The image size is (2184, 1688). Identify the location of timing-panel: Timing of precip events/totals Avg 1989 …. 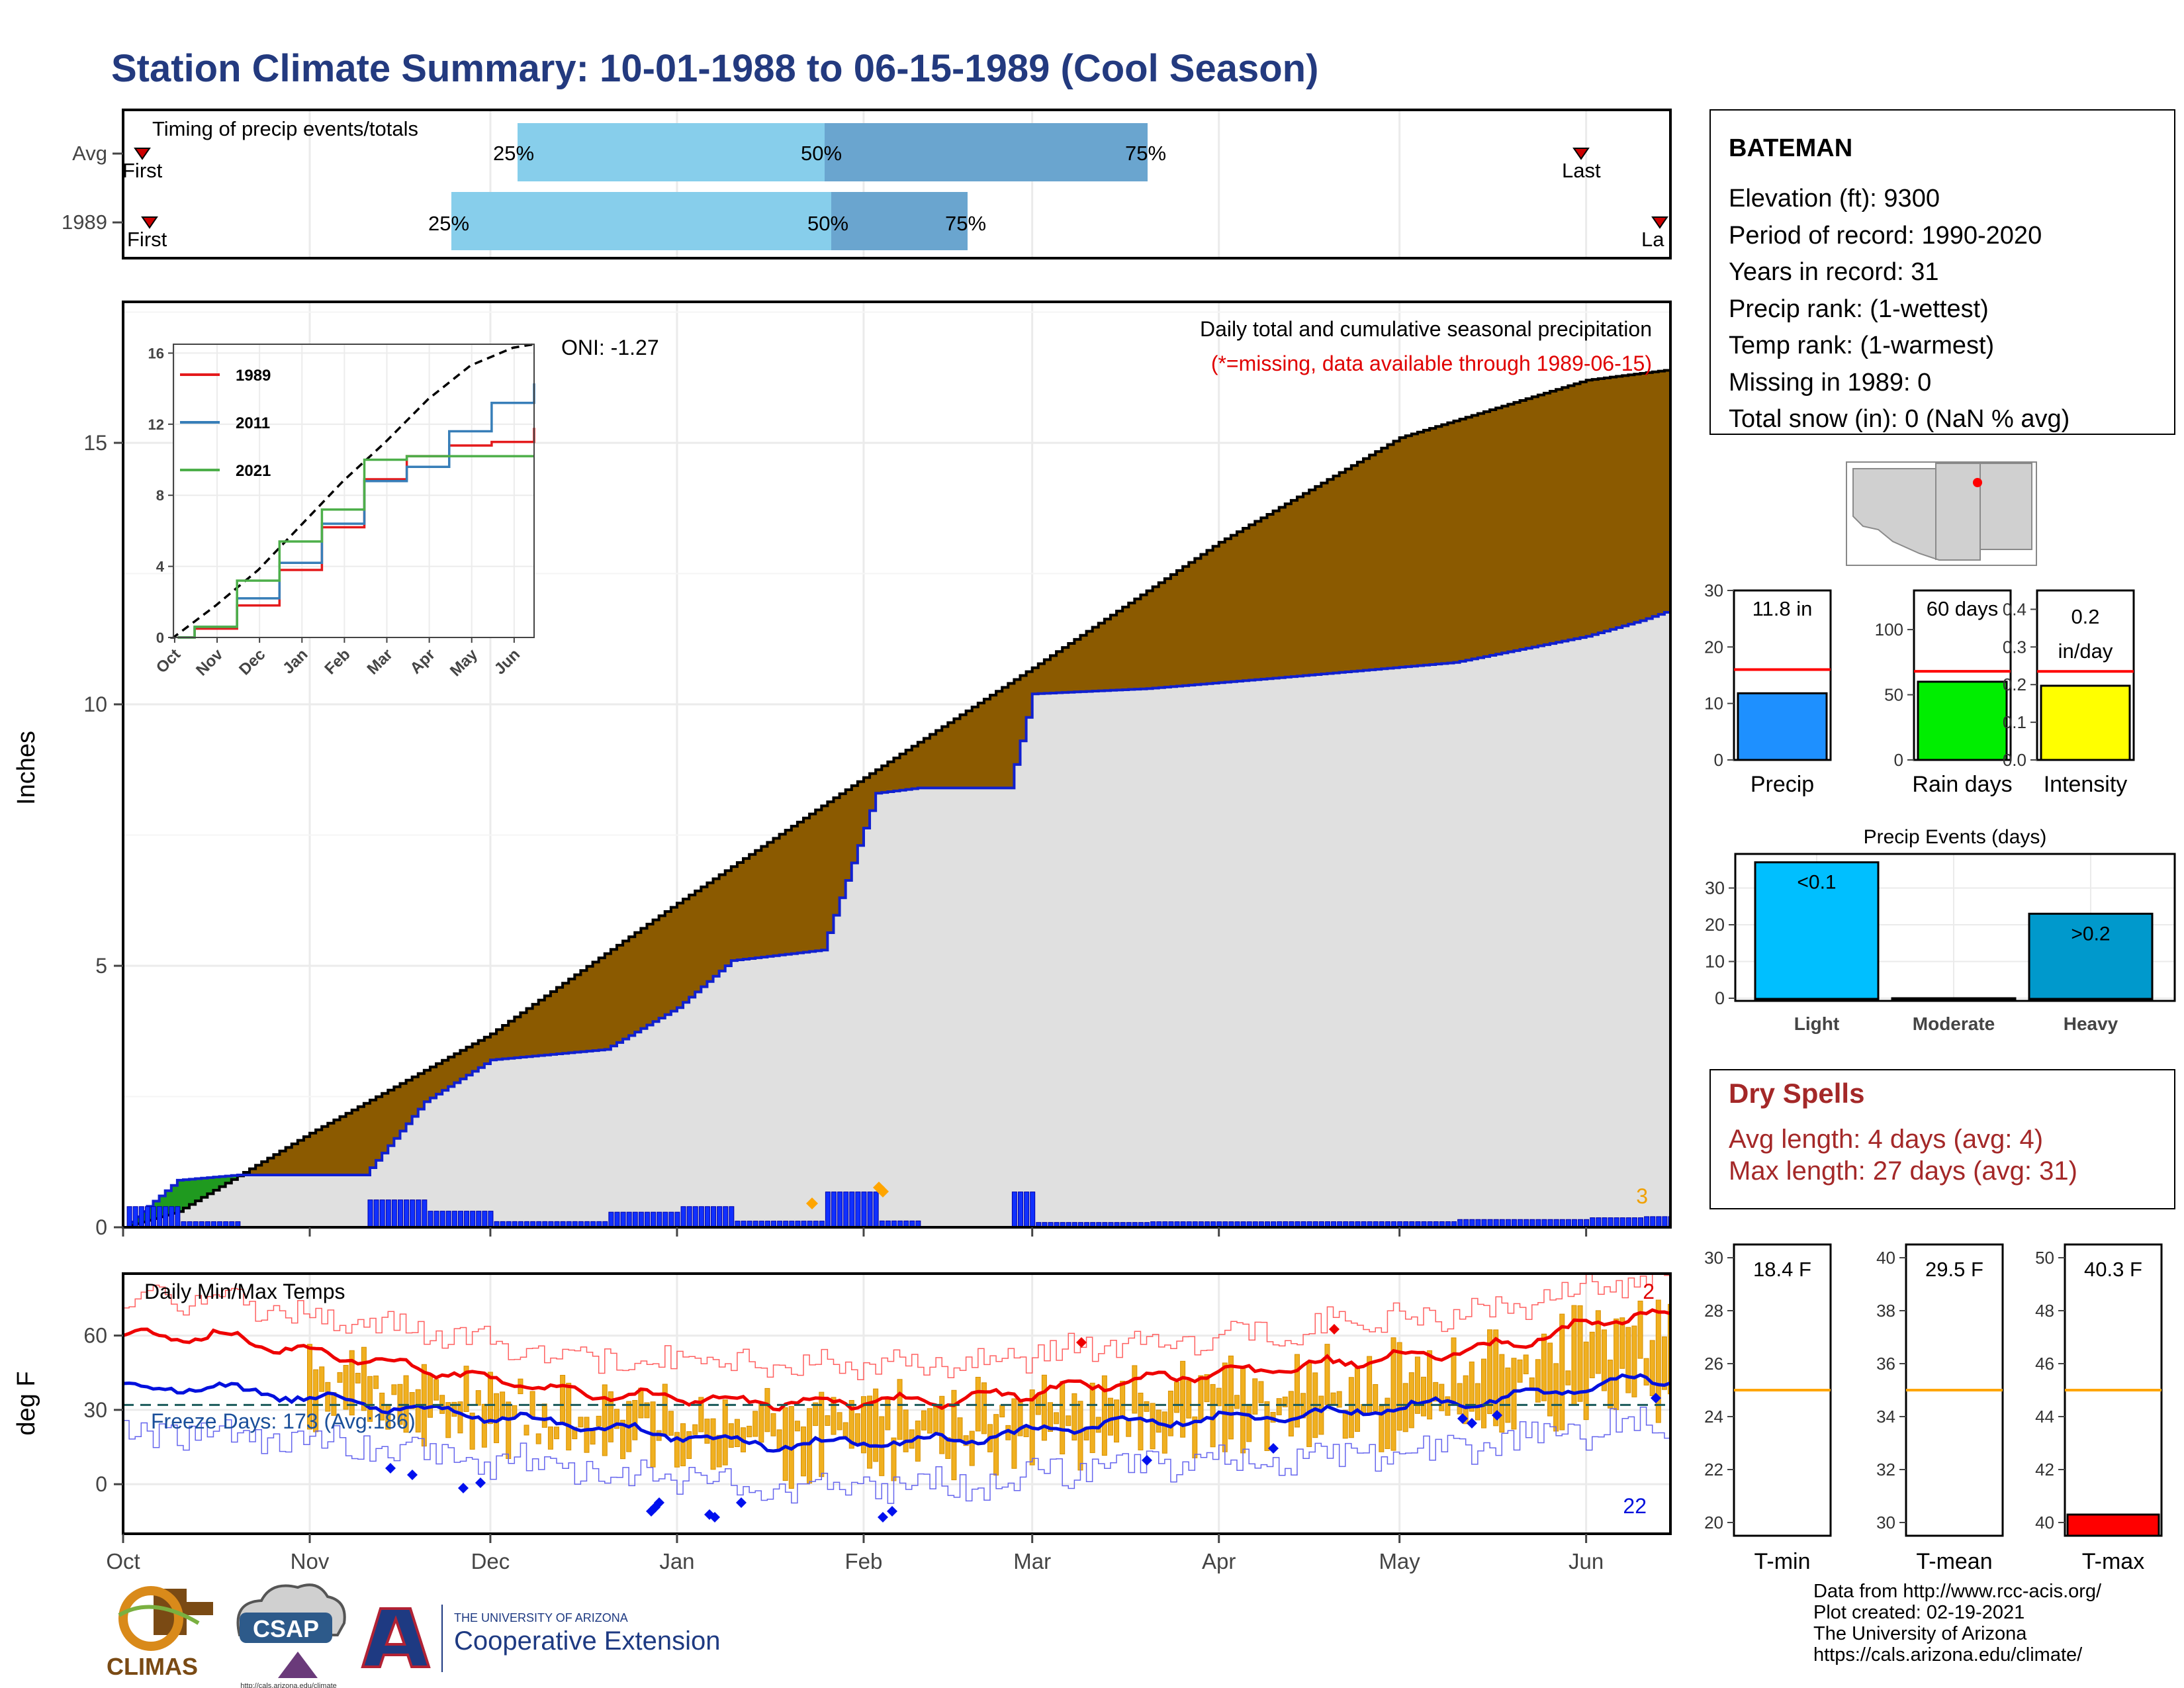
(867, 184).